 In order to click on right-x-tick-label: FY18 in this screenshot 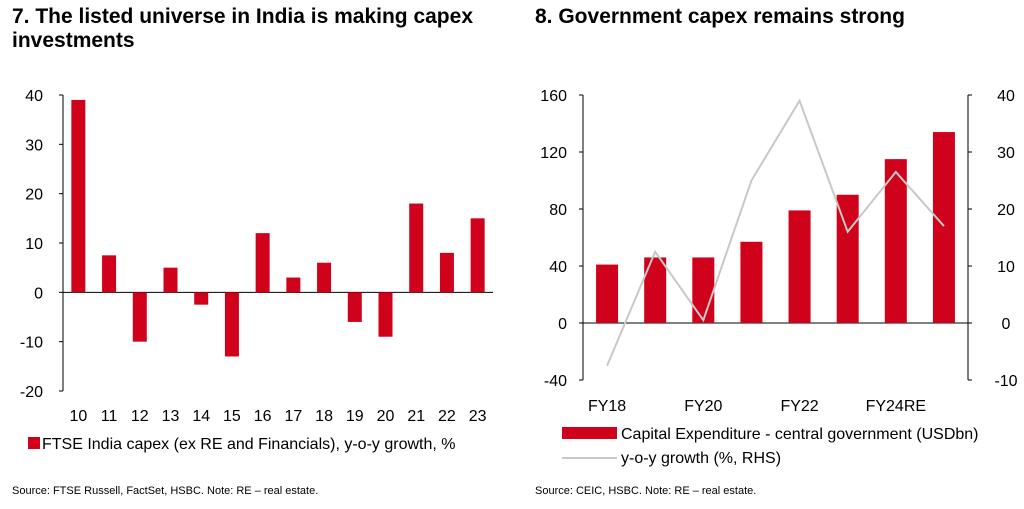, I will do `click(607, 406)`.